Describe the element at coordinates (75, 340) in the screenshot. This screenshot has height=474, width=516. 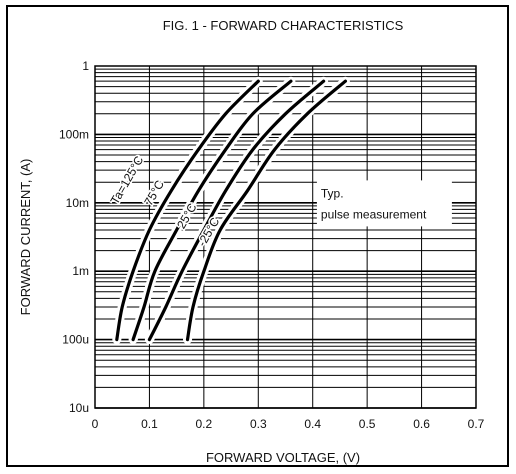
I see `y-tick-label: 100u` at that location.